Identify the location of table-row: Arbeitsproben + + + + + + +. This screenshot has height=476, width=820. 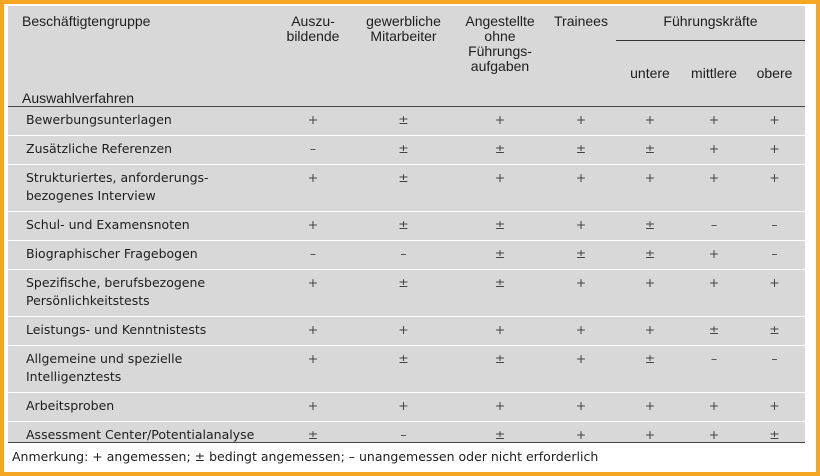
(406, 407).